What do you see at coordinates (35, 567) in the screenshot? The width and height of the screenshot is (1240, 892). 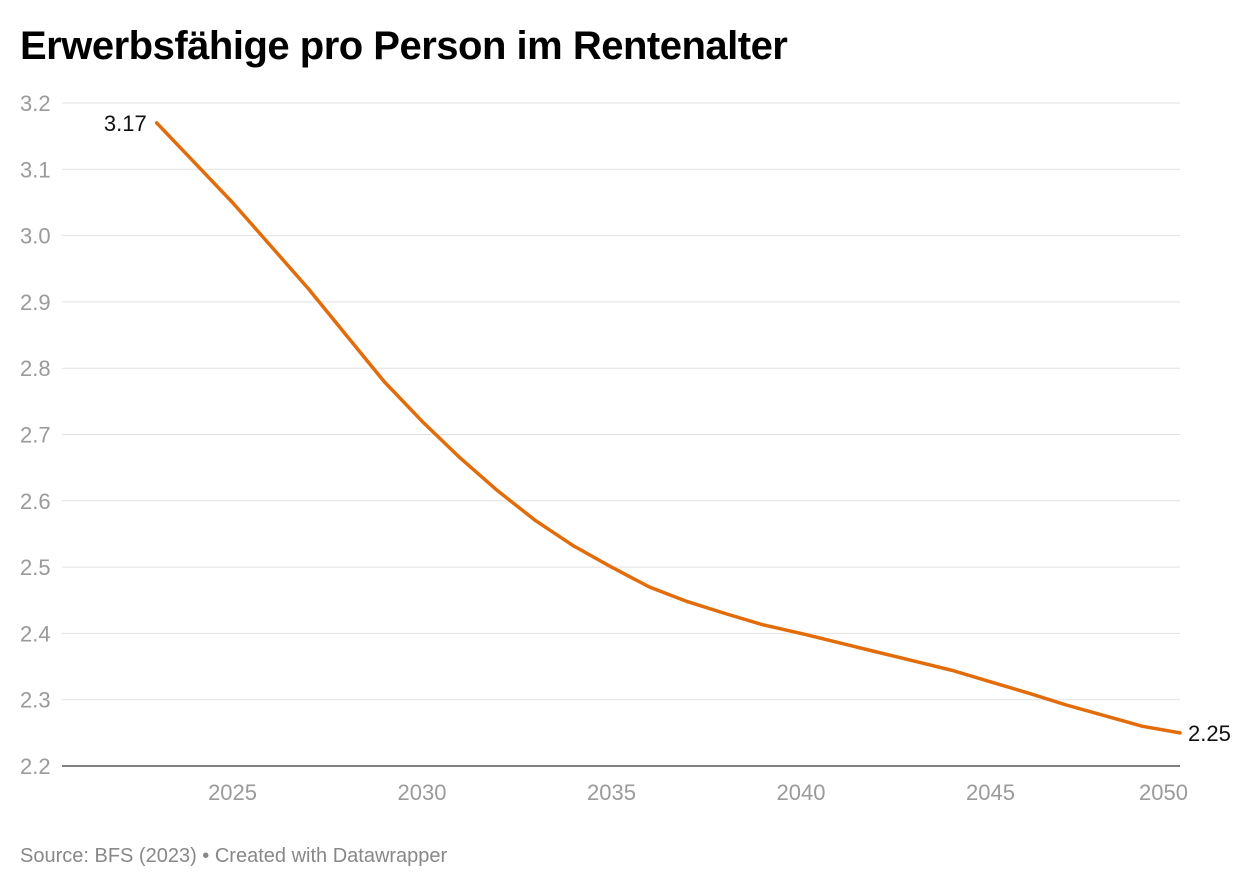 I see `y-tick-label: 2.5` at bounding box center [35, 567].